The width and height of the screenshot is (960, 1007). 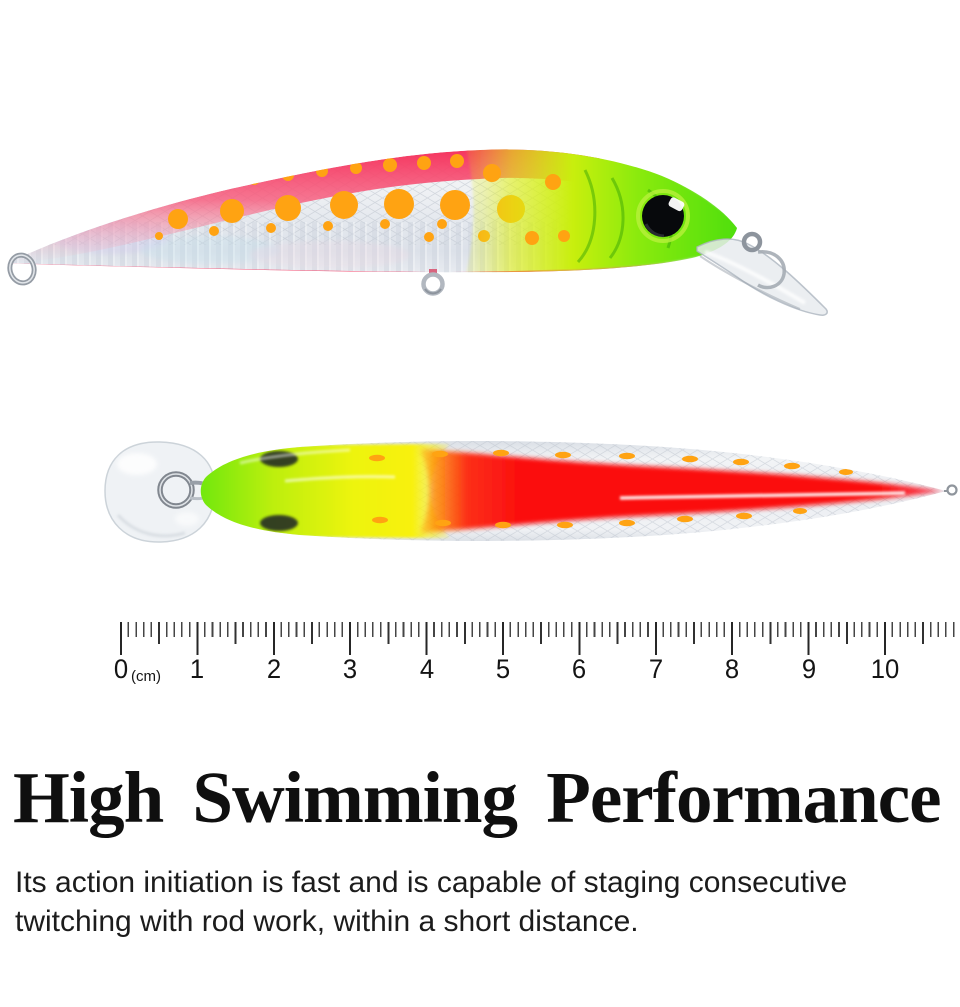 What do you see at coordinates (540, 638) in the screenshot?
I see `ruler-tick-marks` at bounding box center [540, 638].